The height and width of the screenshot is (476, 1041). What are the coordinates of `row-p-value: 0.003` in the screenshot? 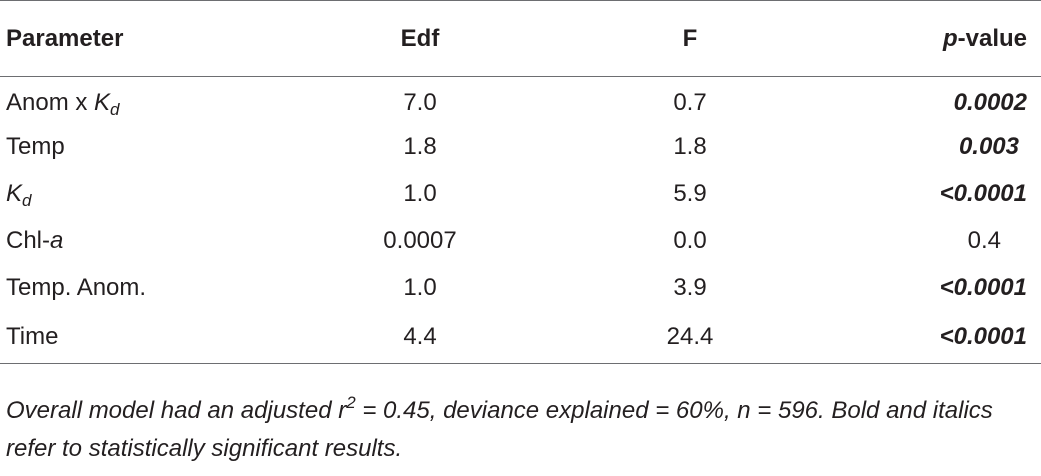 It's located at (988, 146).